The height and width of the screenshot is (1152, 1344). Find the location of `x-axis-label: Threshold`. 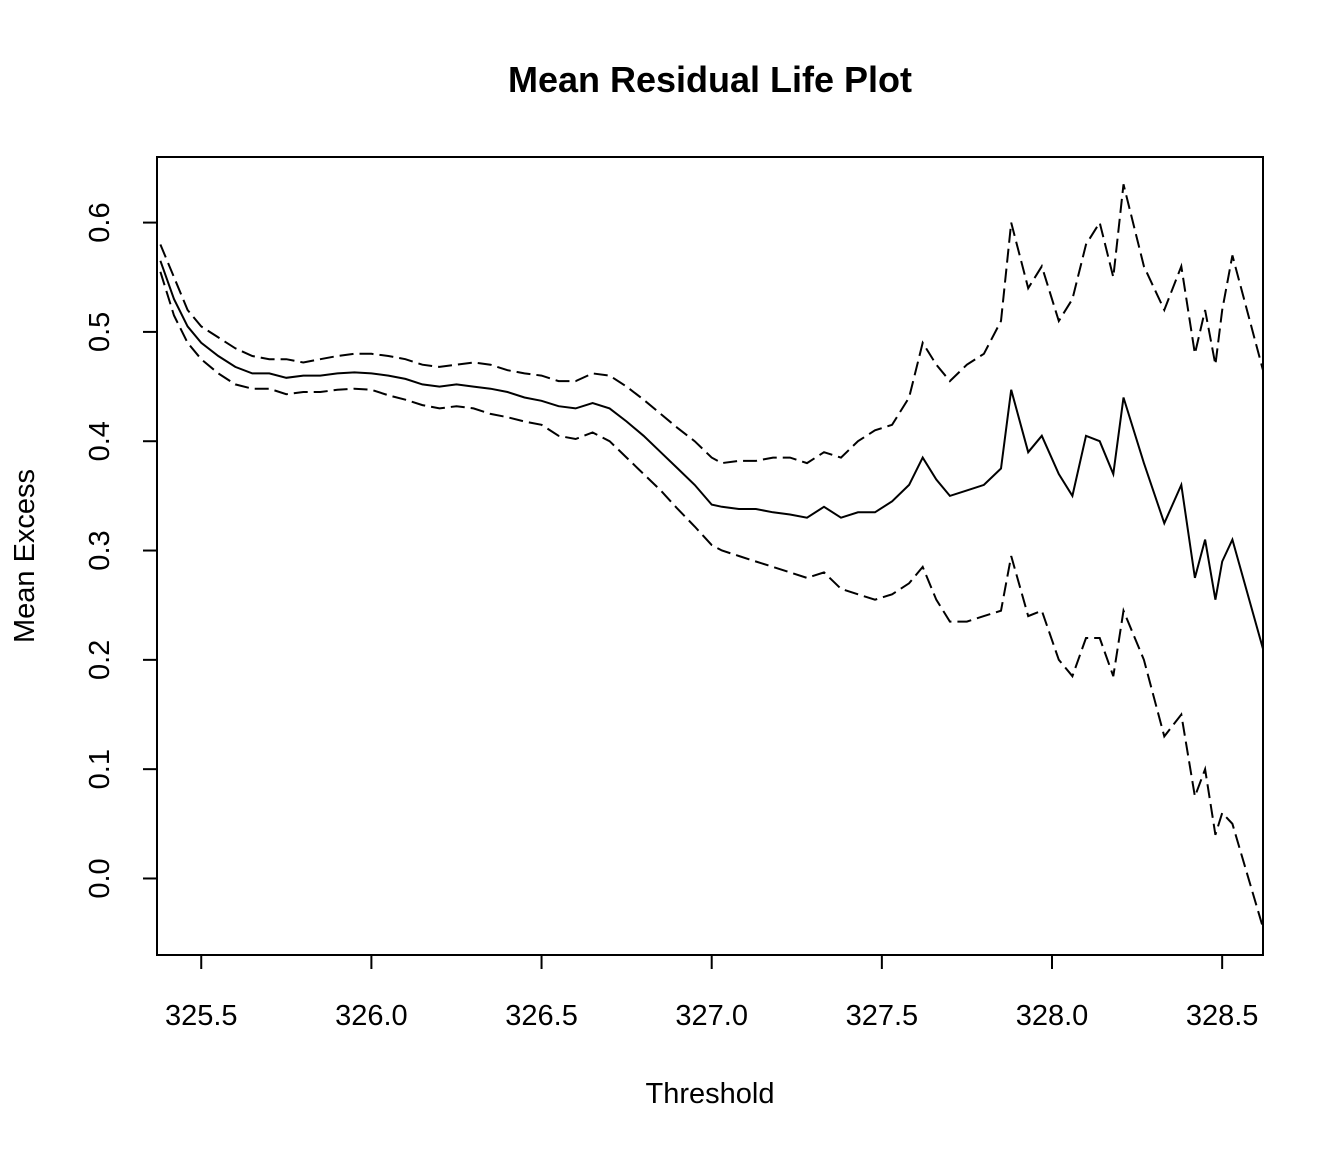

x-axis-label: Threshold is located at coordinates (710, 1094).